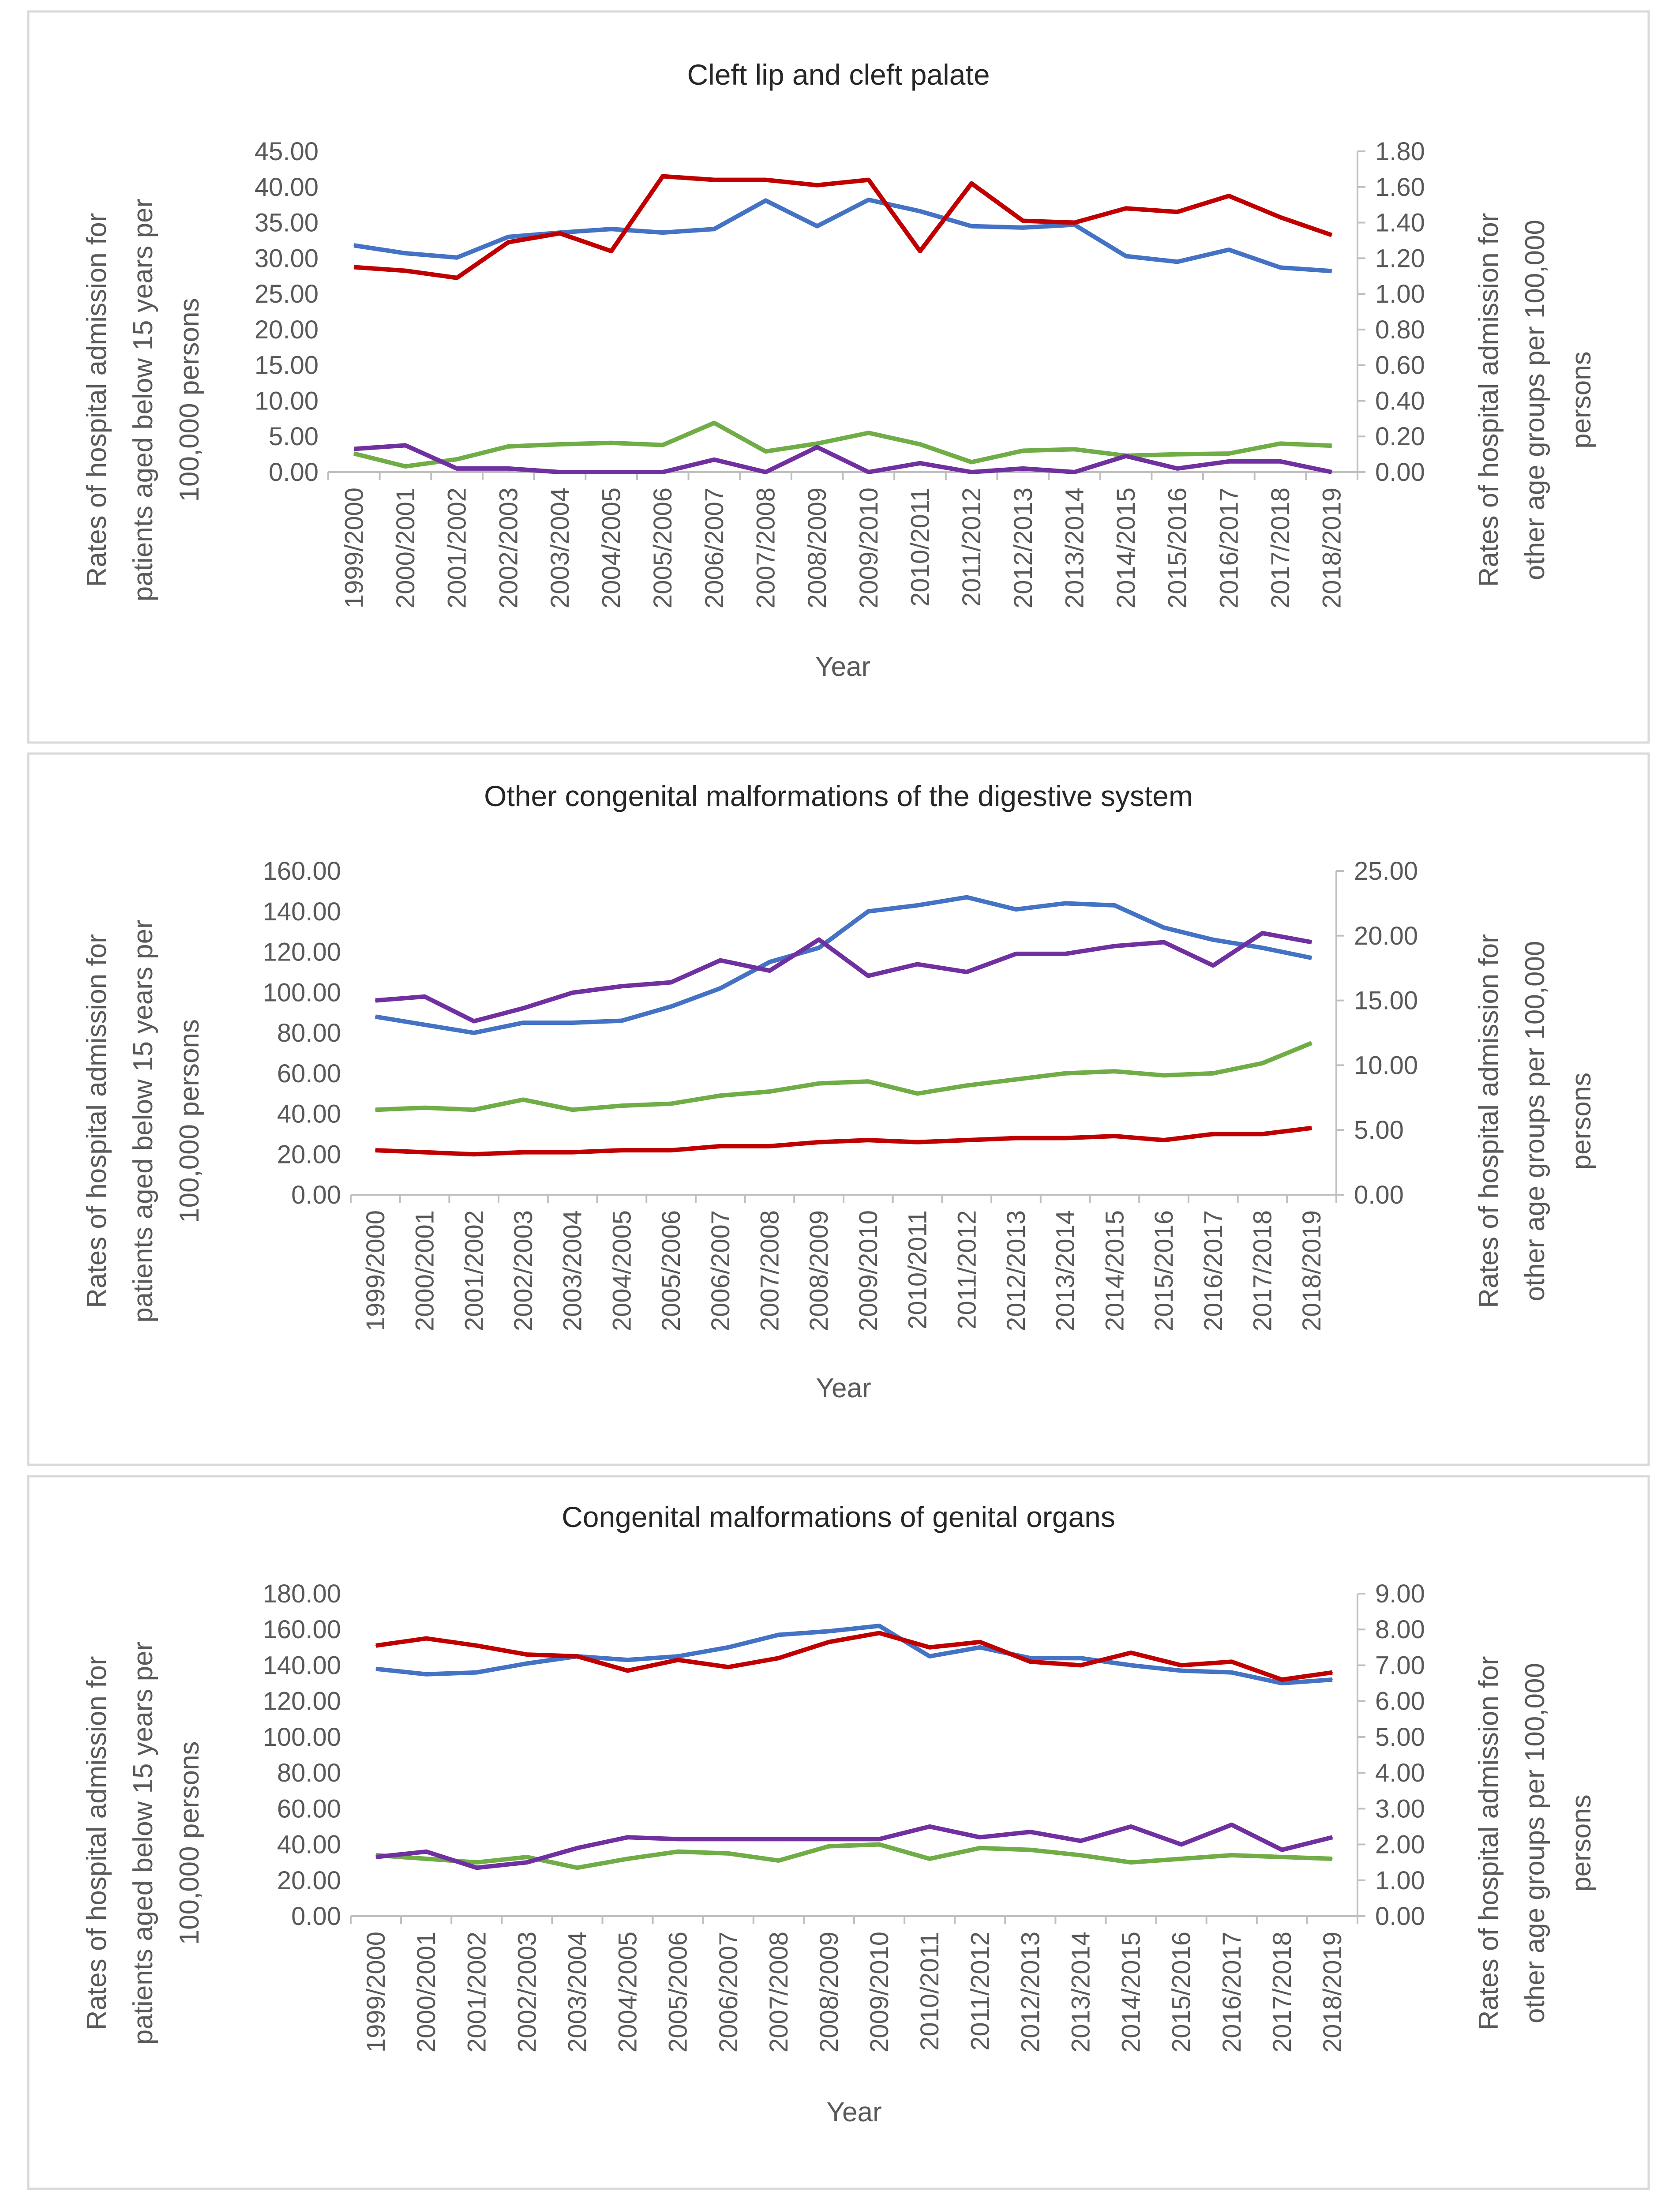 This screenshot has height=2206, width=1680. What do you see at coordinates (287, 365) in the screenshot?
I see `left-y-tick-label: 15.00` at bounding box center [287, 365].